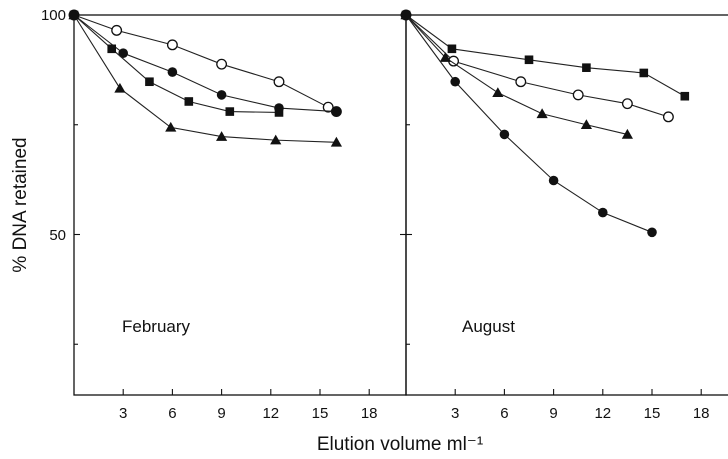 The width and height of the screenshot is (728, 459). I want to click on february-x-tick-label-18: 18, so click(369, 413).